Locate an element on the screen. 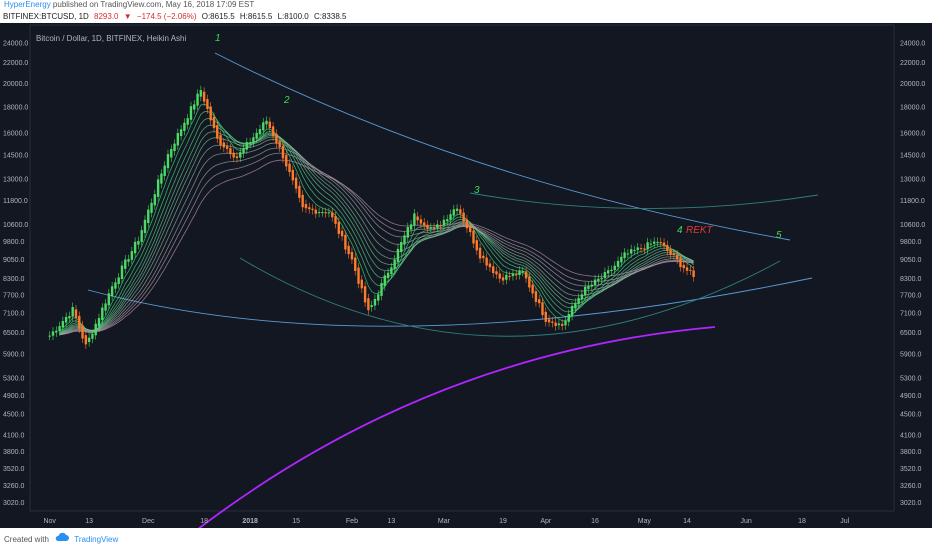 The width and height of the screenshot is (932, 550). y-tick-left-15: 5900.0 is located at coordinates (14, 355).